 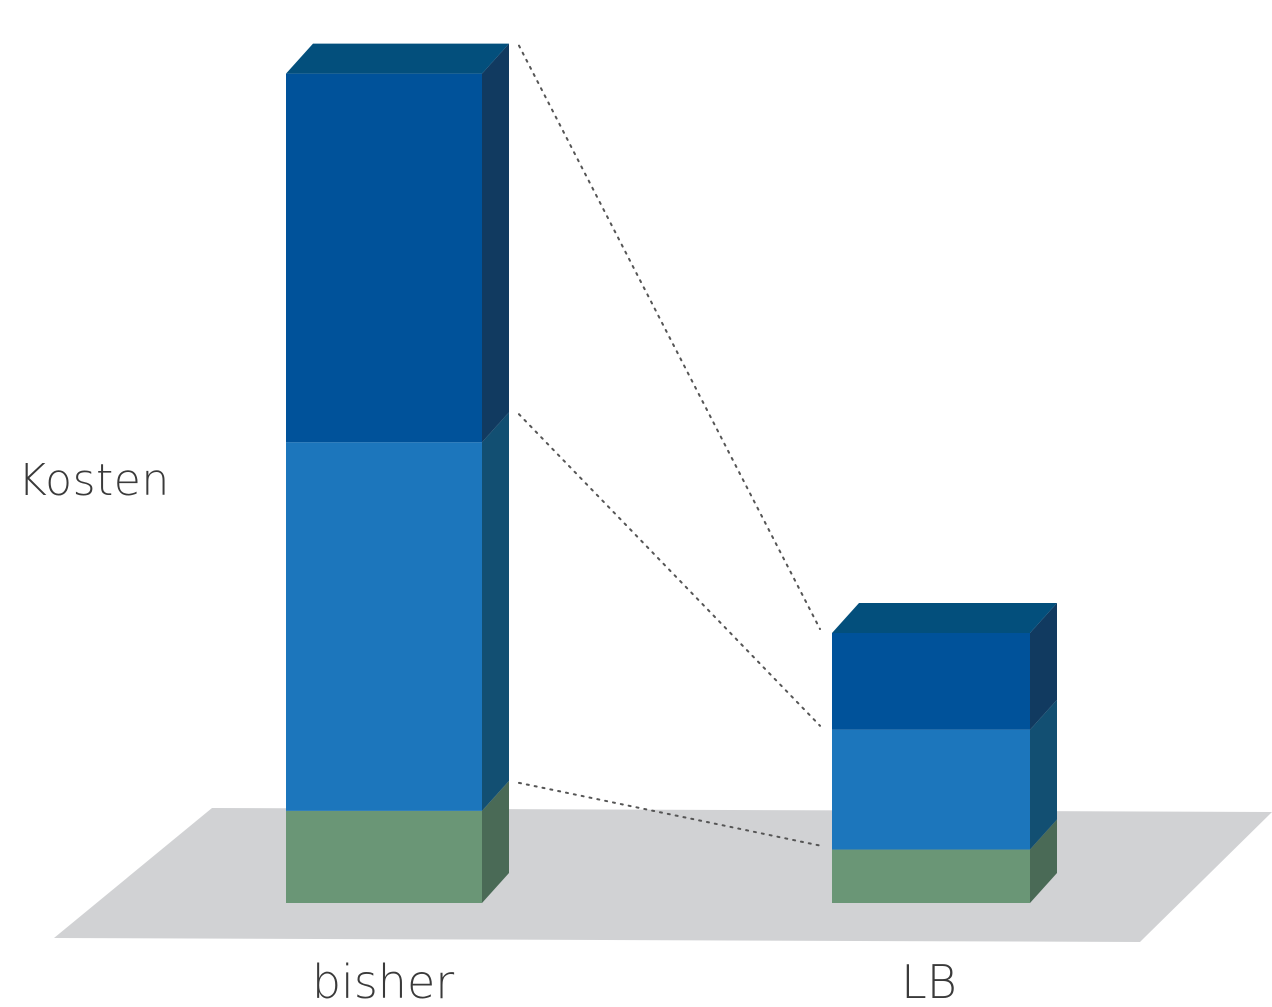 What do you see at coordinates (397, 58) in the screenshot?
I see `bar-0-top-cap` at bounding box center [397, 58].